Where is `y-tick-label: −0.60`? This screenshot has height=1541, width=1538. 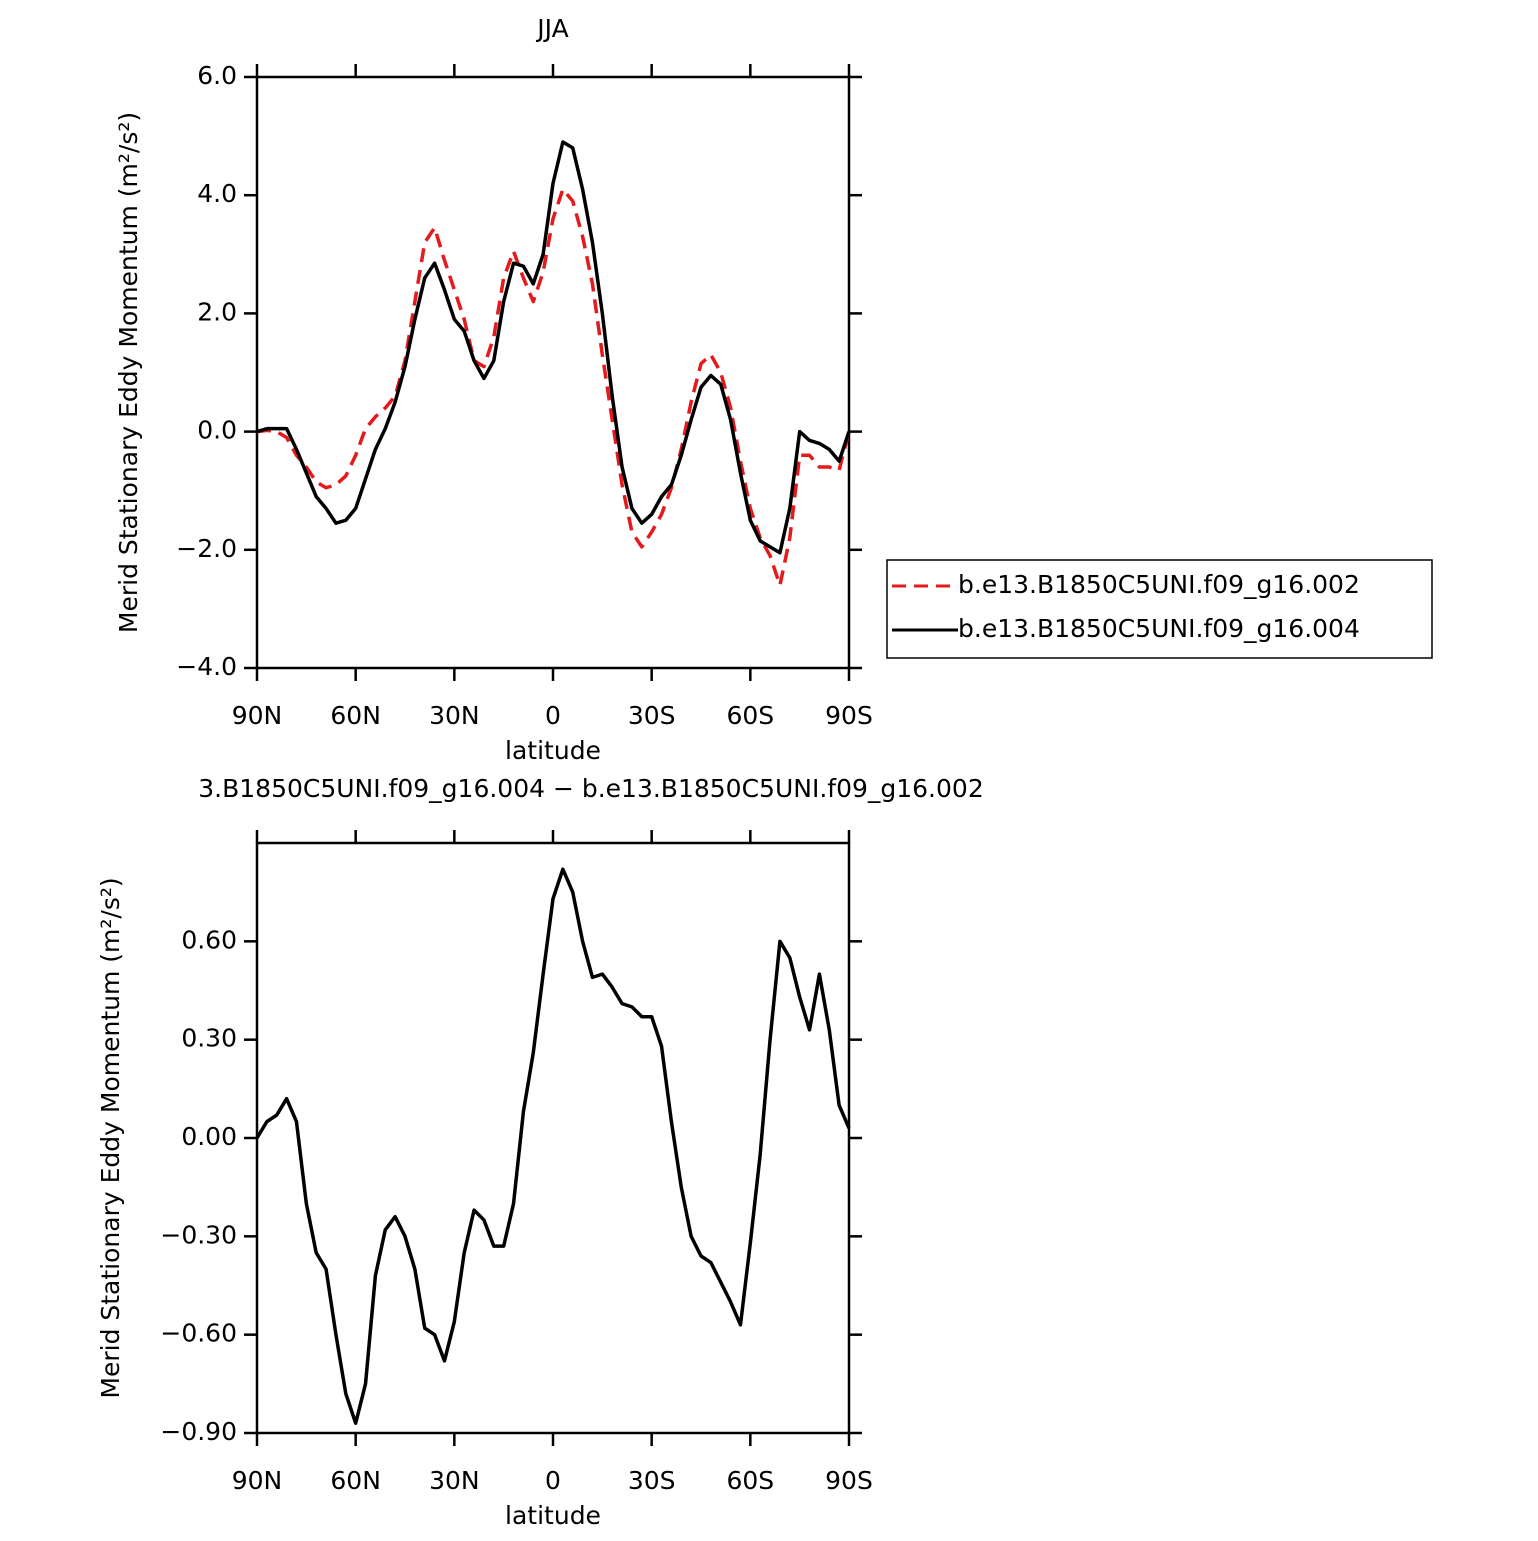 y-tick-label: −0.60 is located at coordinates (198, 1333).